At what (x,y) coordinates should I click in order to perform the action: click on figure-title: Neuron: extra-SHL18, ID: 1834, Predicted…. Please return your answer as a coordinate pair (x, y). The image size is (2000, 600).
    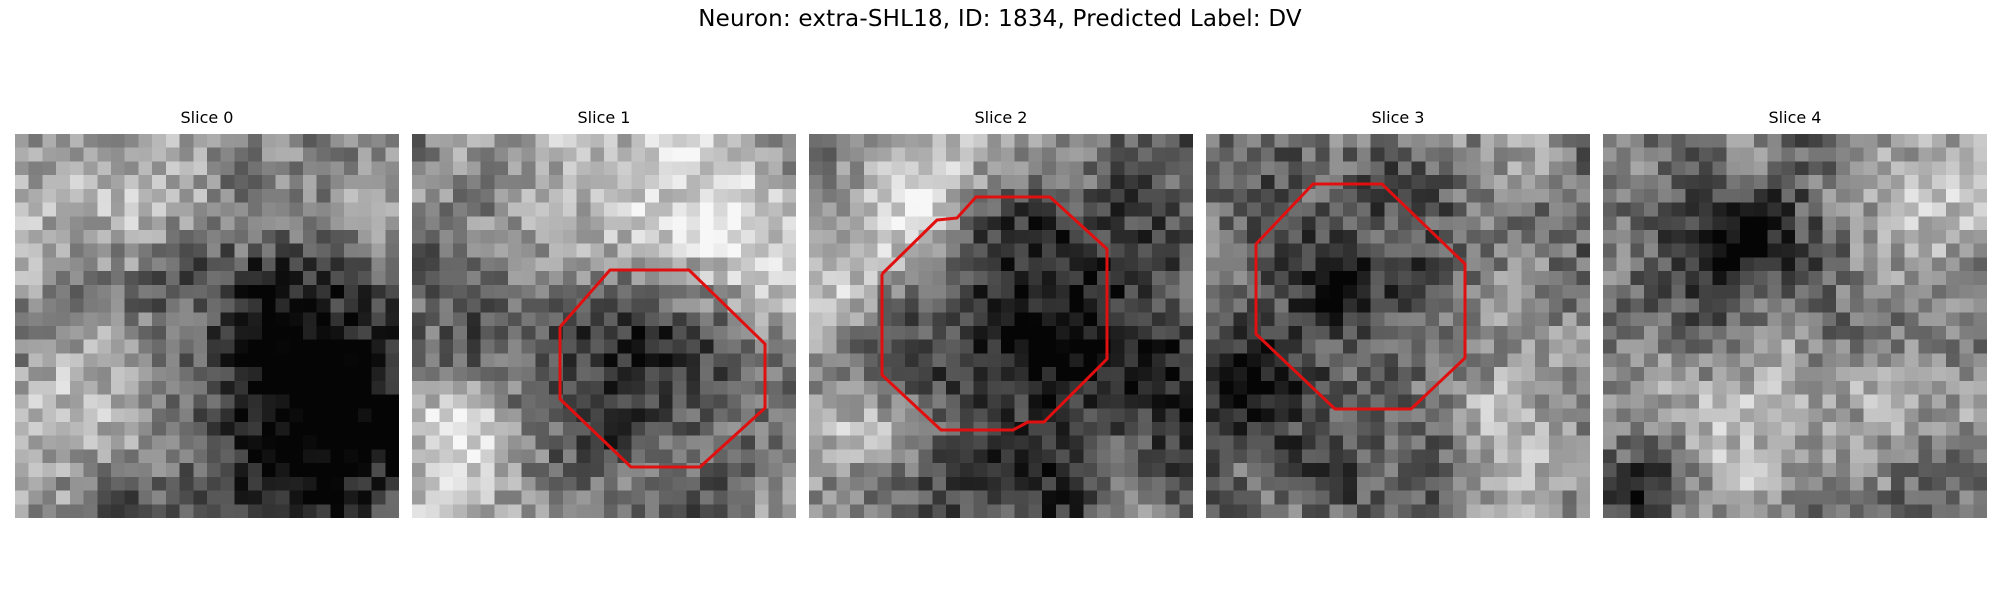
    Looking at the image, I should click on (1000, 19).